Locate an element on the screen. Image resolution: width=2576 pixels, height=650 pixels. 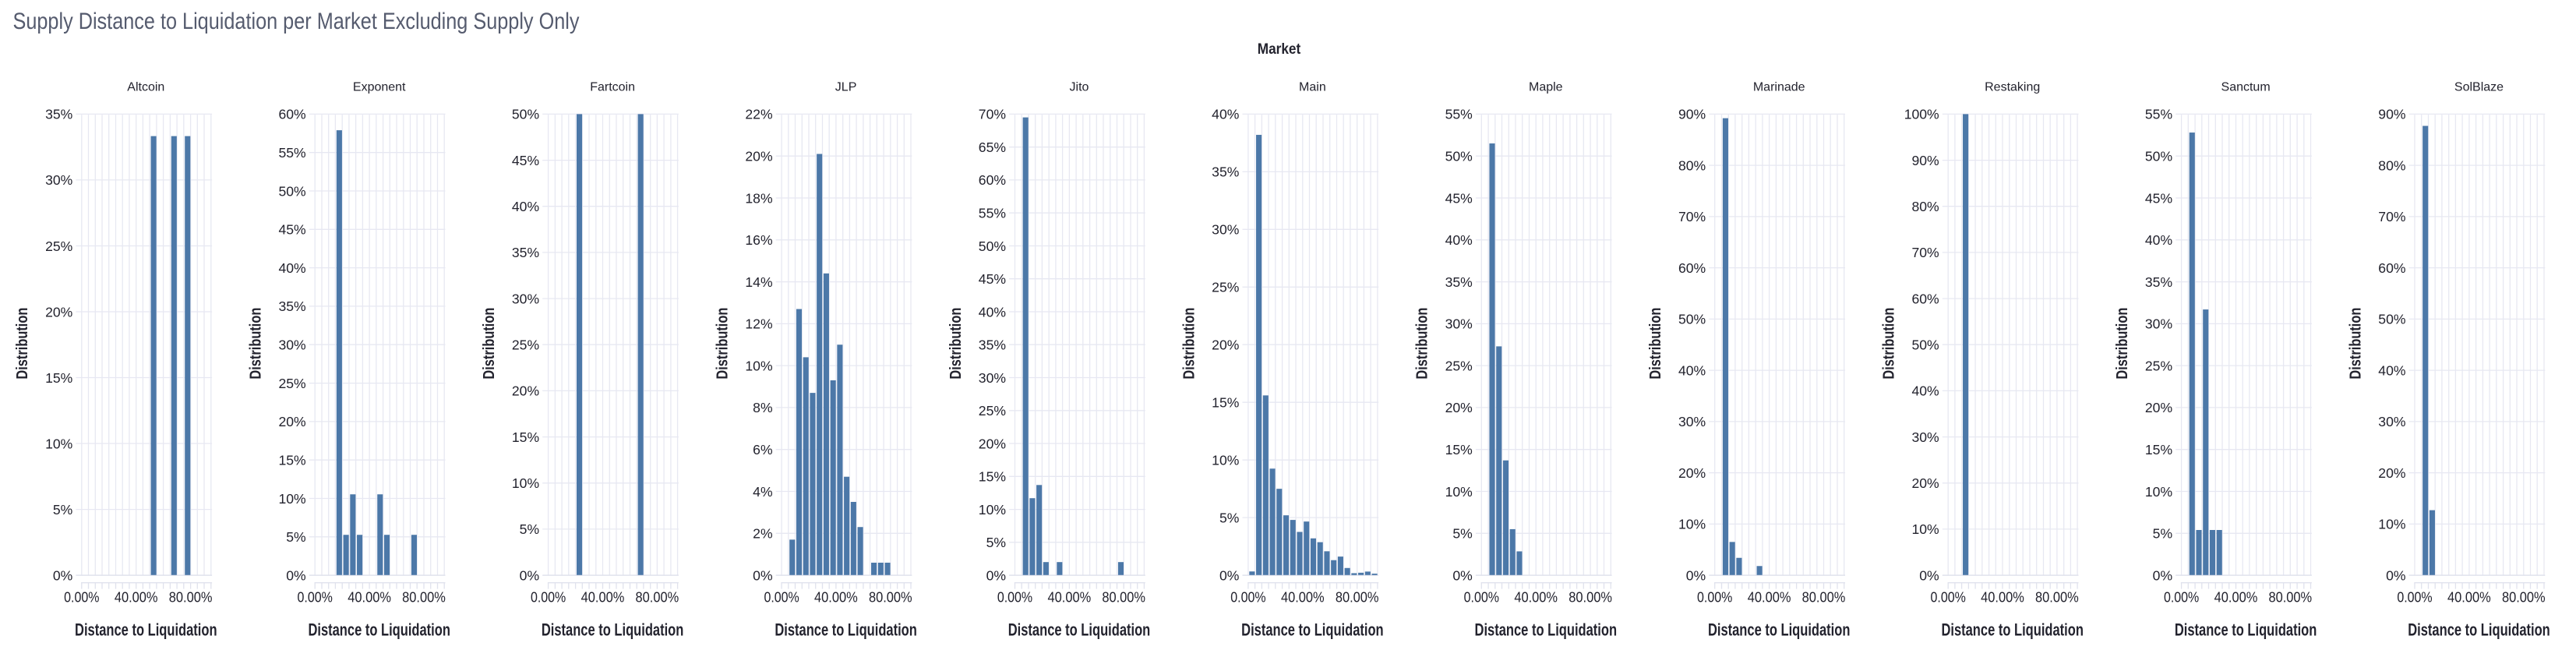
svg-text: 70% is located at coordinates (1925, 252).